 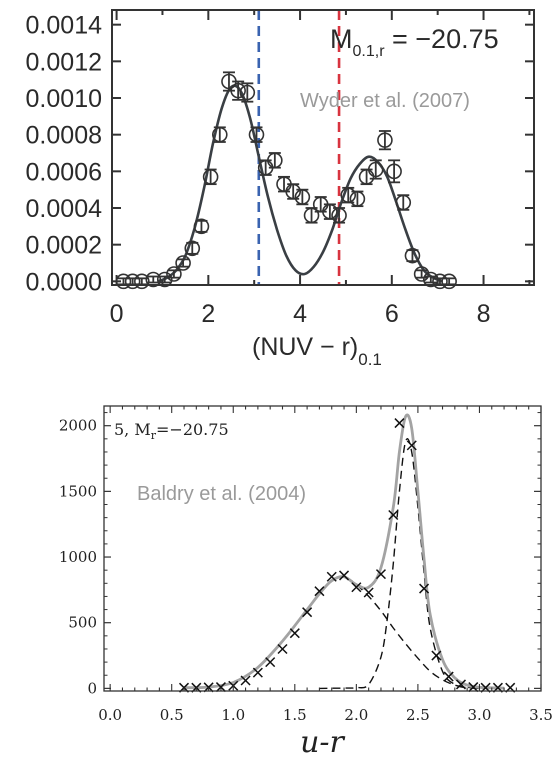 I want to click on bottom-x-tick-label: 2.5, so click(x=418, y=715).